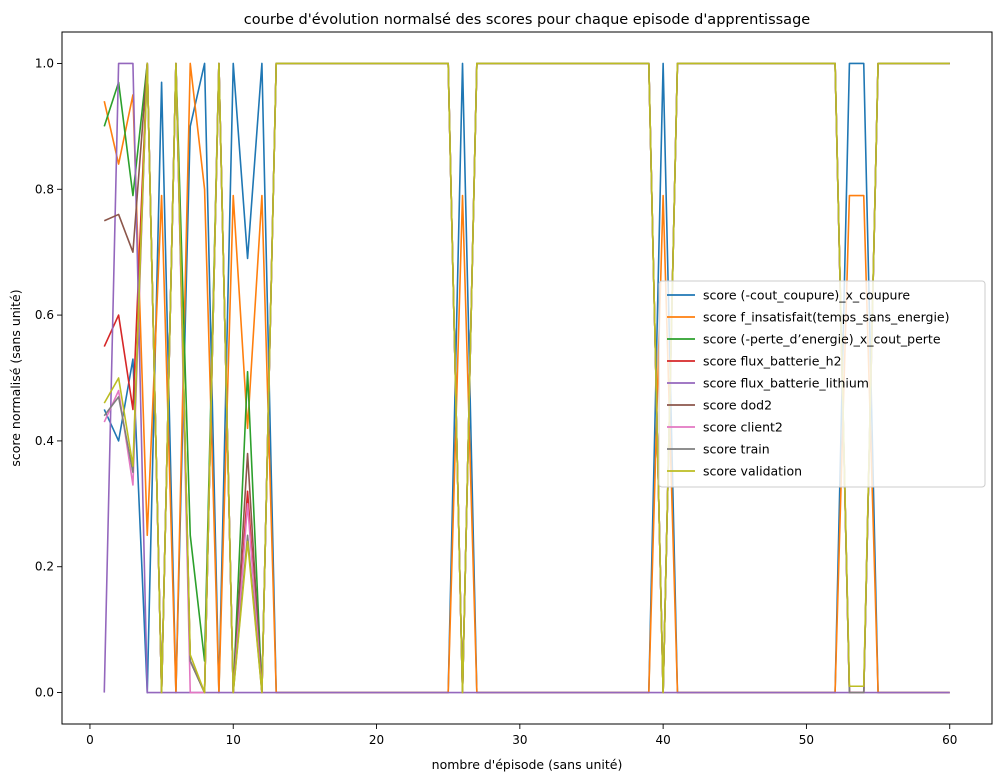 The image size is (1001, 779). Describe the element at coordinates (772, 361) in the screenshot. I see `legend-entry: score flux_batterie_h2` at that location.